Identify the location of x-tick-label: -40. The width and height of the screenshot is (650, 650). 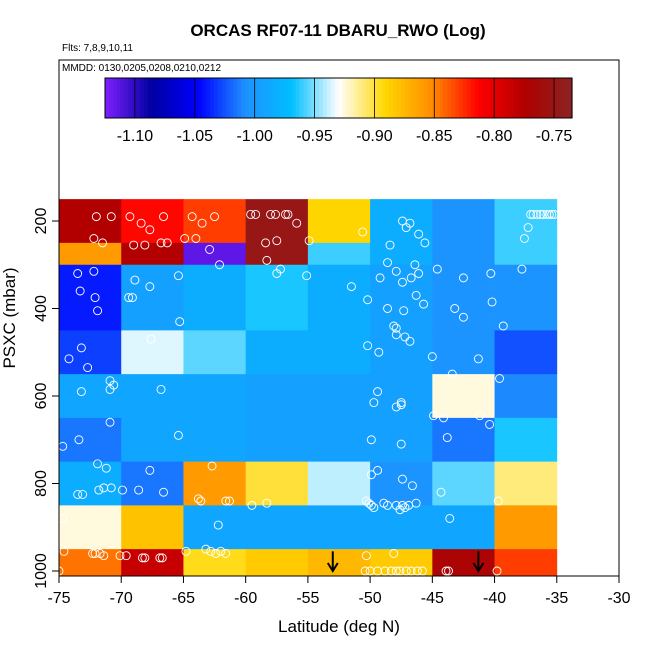
(494, 598).